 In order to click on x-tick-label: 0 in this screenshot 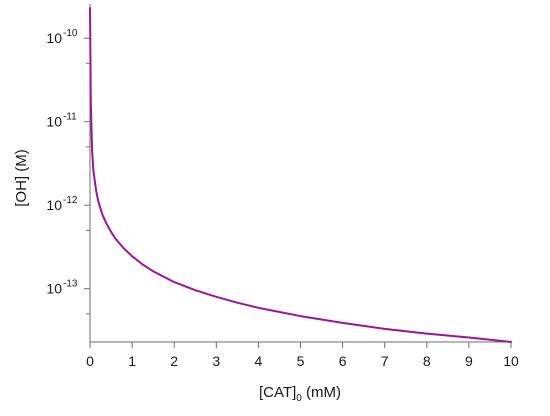, I will do `click(90, 361)`.